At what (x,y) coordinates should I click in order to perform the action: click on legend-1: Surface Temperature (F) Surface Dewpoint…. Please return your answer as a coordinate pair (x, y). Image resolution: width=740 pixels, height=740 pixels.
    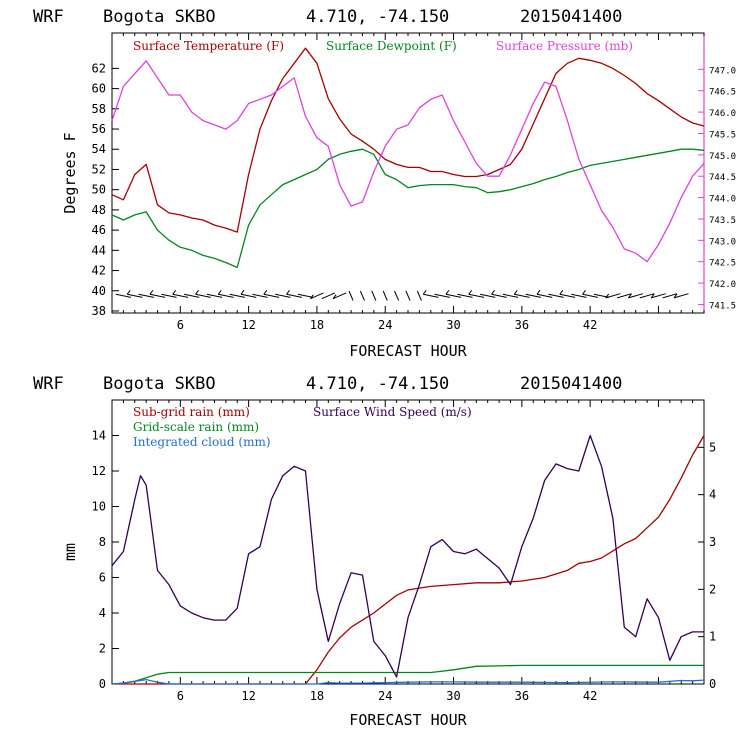
    Looking at the image, I should click on (383, 46).